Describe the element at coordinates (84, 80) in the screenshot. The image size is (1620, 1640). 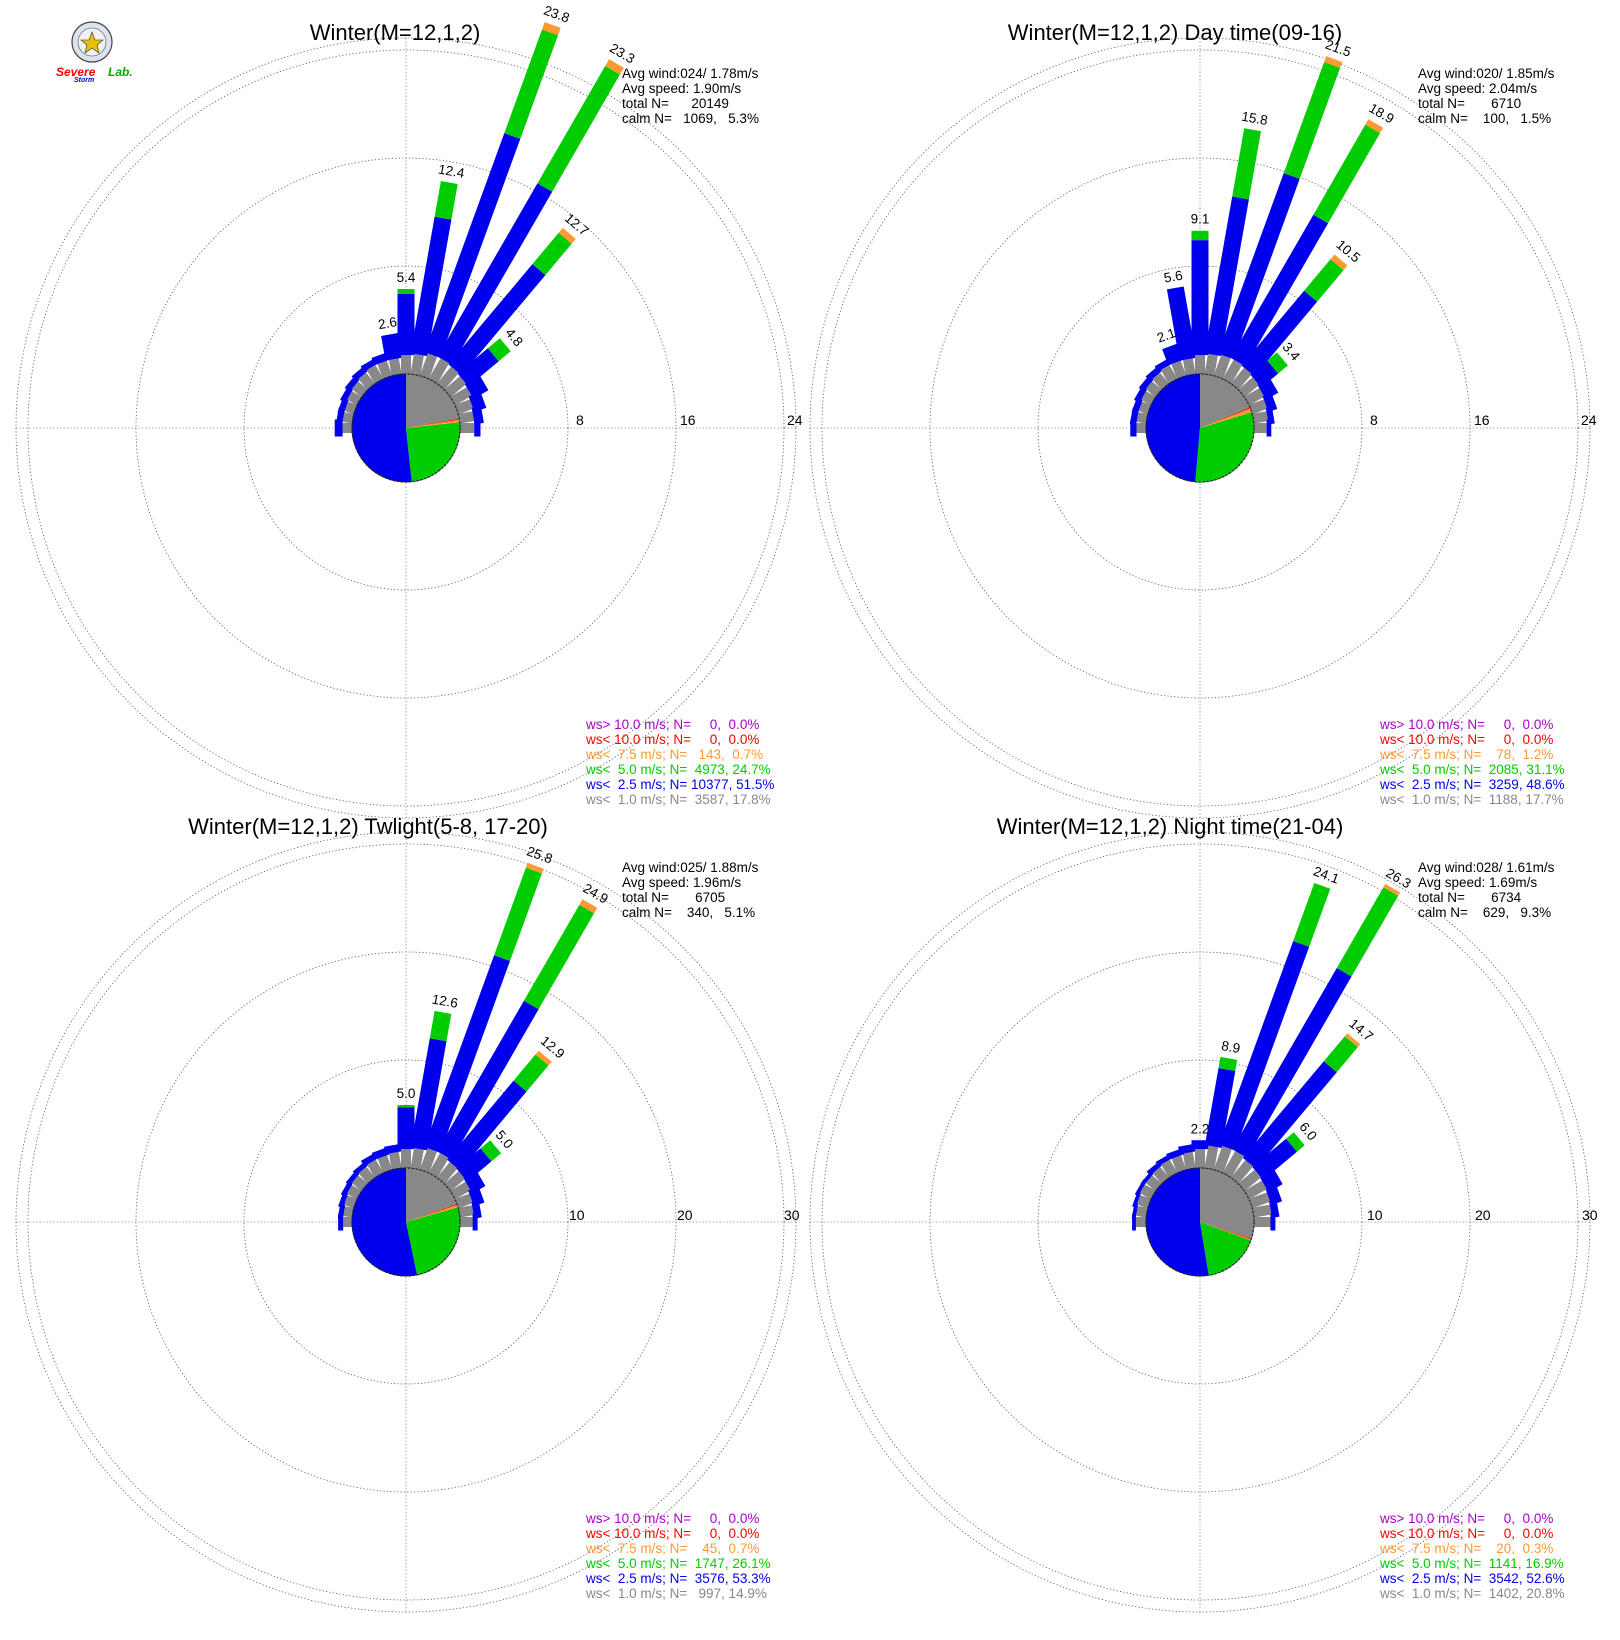
I see `logo-text-storm: Storm` at that location.